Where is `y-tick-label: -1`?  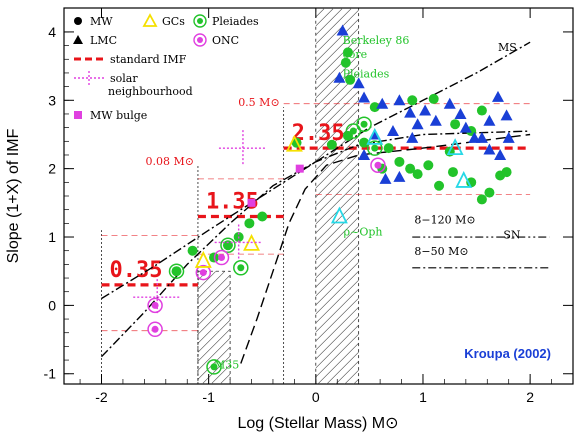
y-tick-label: -1 is located at coordinates (50, 374).